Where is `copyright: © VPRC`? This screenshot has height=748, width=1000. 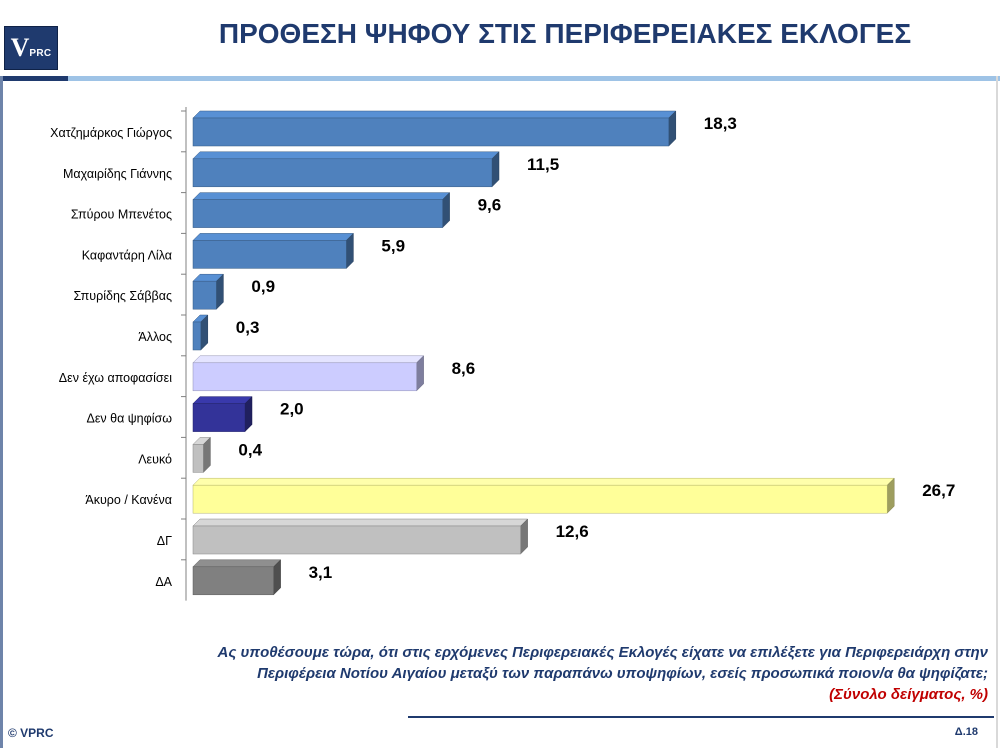 copyright: © VPRC is located at coordinates (31, 733).